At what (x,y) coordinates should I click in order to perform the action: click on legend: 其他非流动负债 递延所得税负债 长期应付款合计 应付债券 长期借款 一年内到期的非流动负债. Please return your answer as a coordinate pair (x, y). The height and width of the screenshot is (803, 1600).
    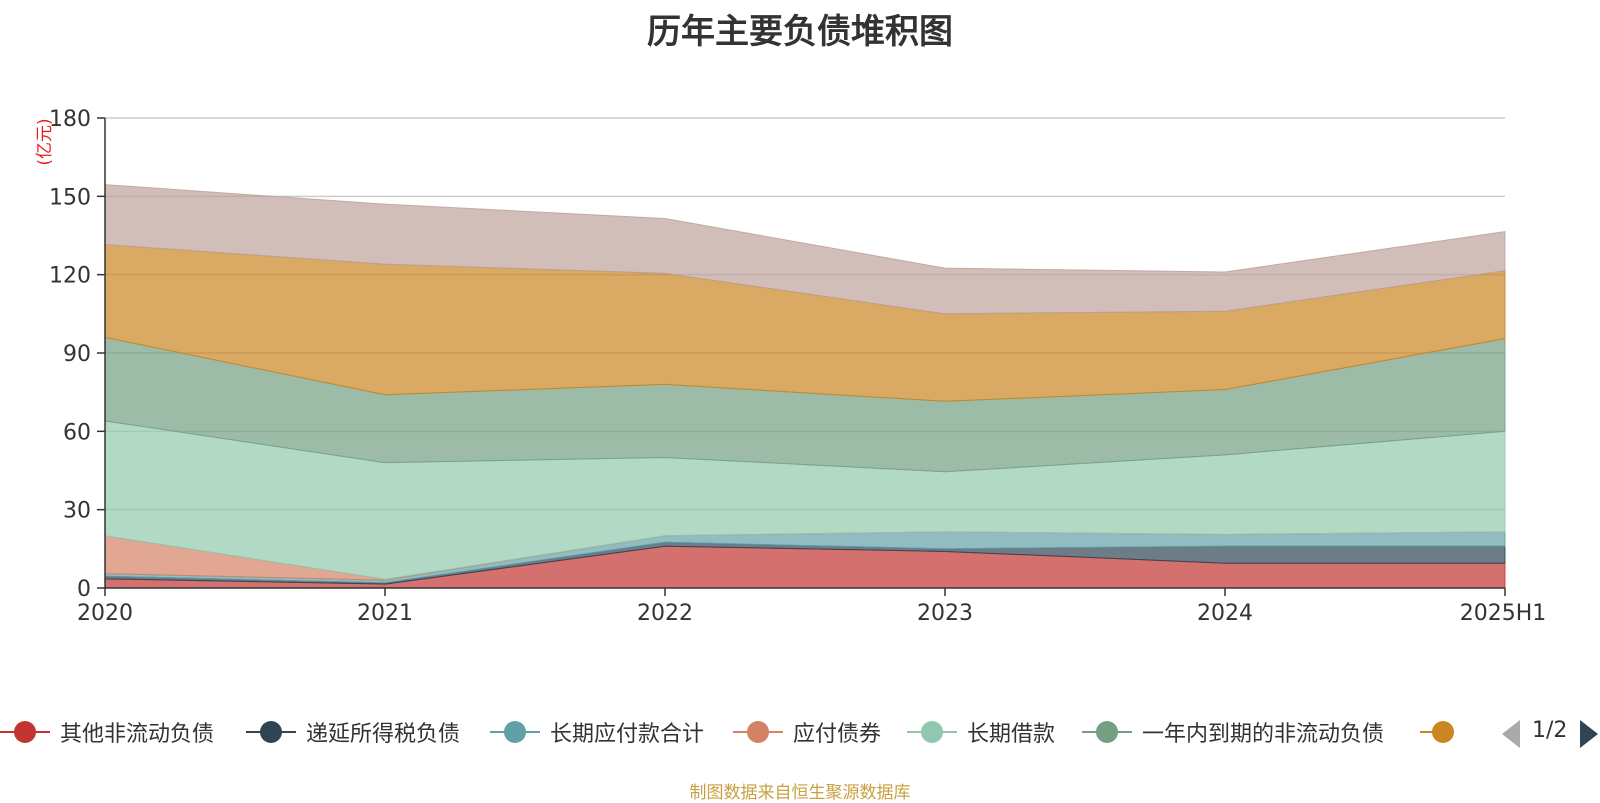
    Looking at the image, I should click on (800, 732).